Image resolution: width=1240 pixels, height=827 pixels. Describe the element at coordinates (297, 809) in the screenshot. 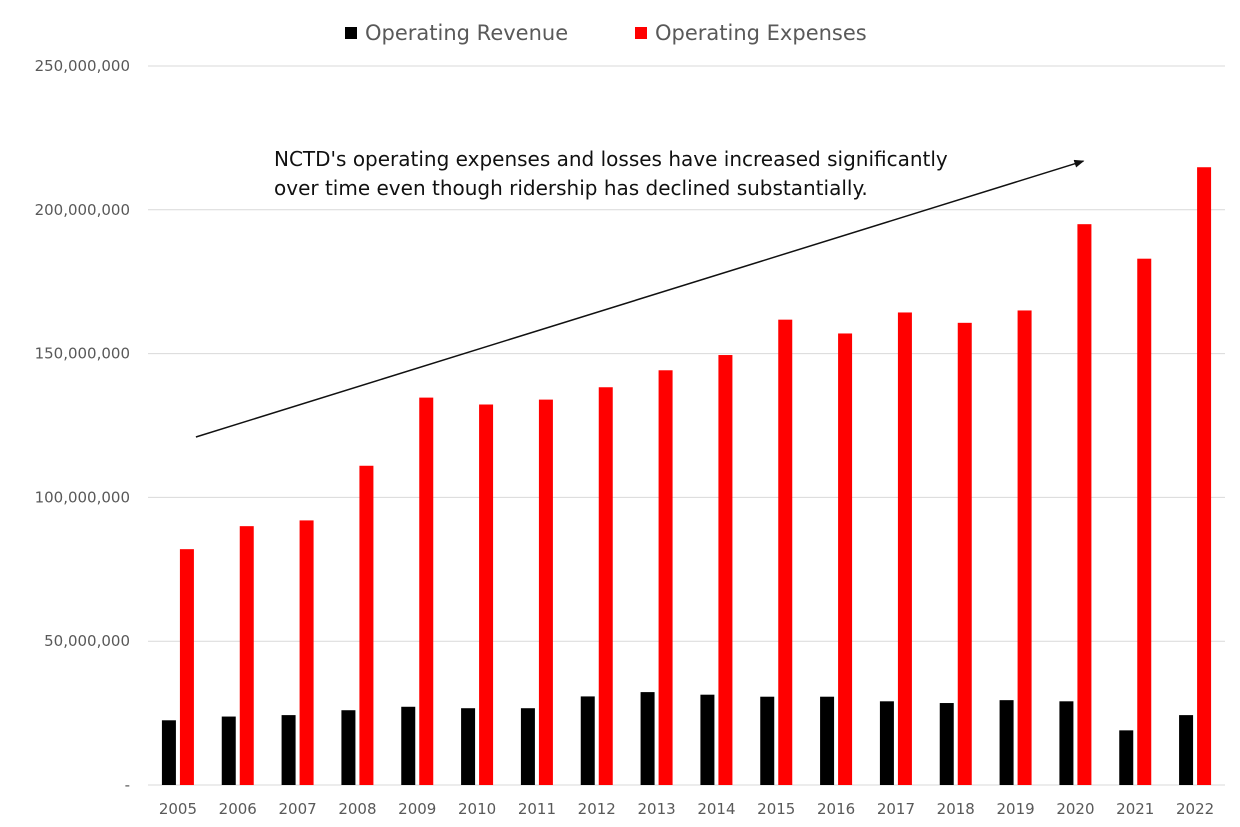

I see `x-tick-label-2007: 2007` at that location.